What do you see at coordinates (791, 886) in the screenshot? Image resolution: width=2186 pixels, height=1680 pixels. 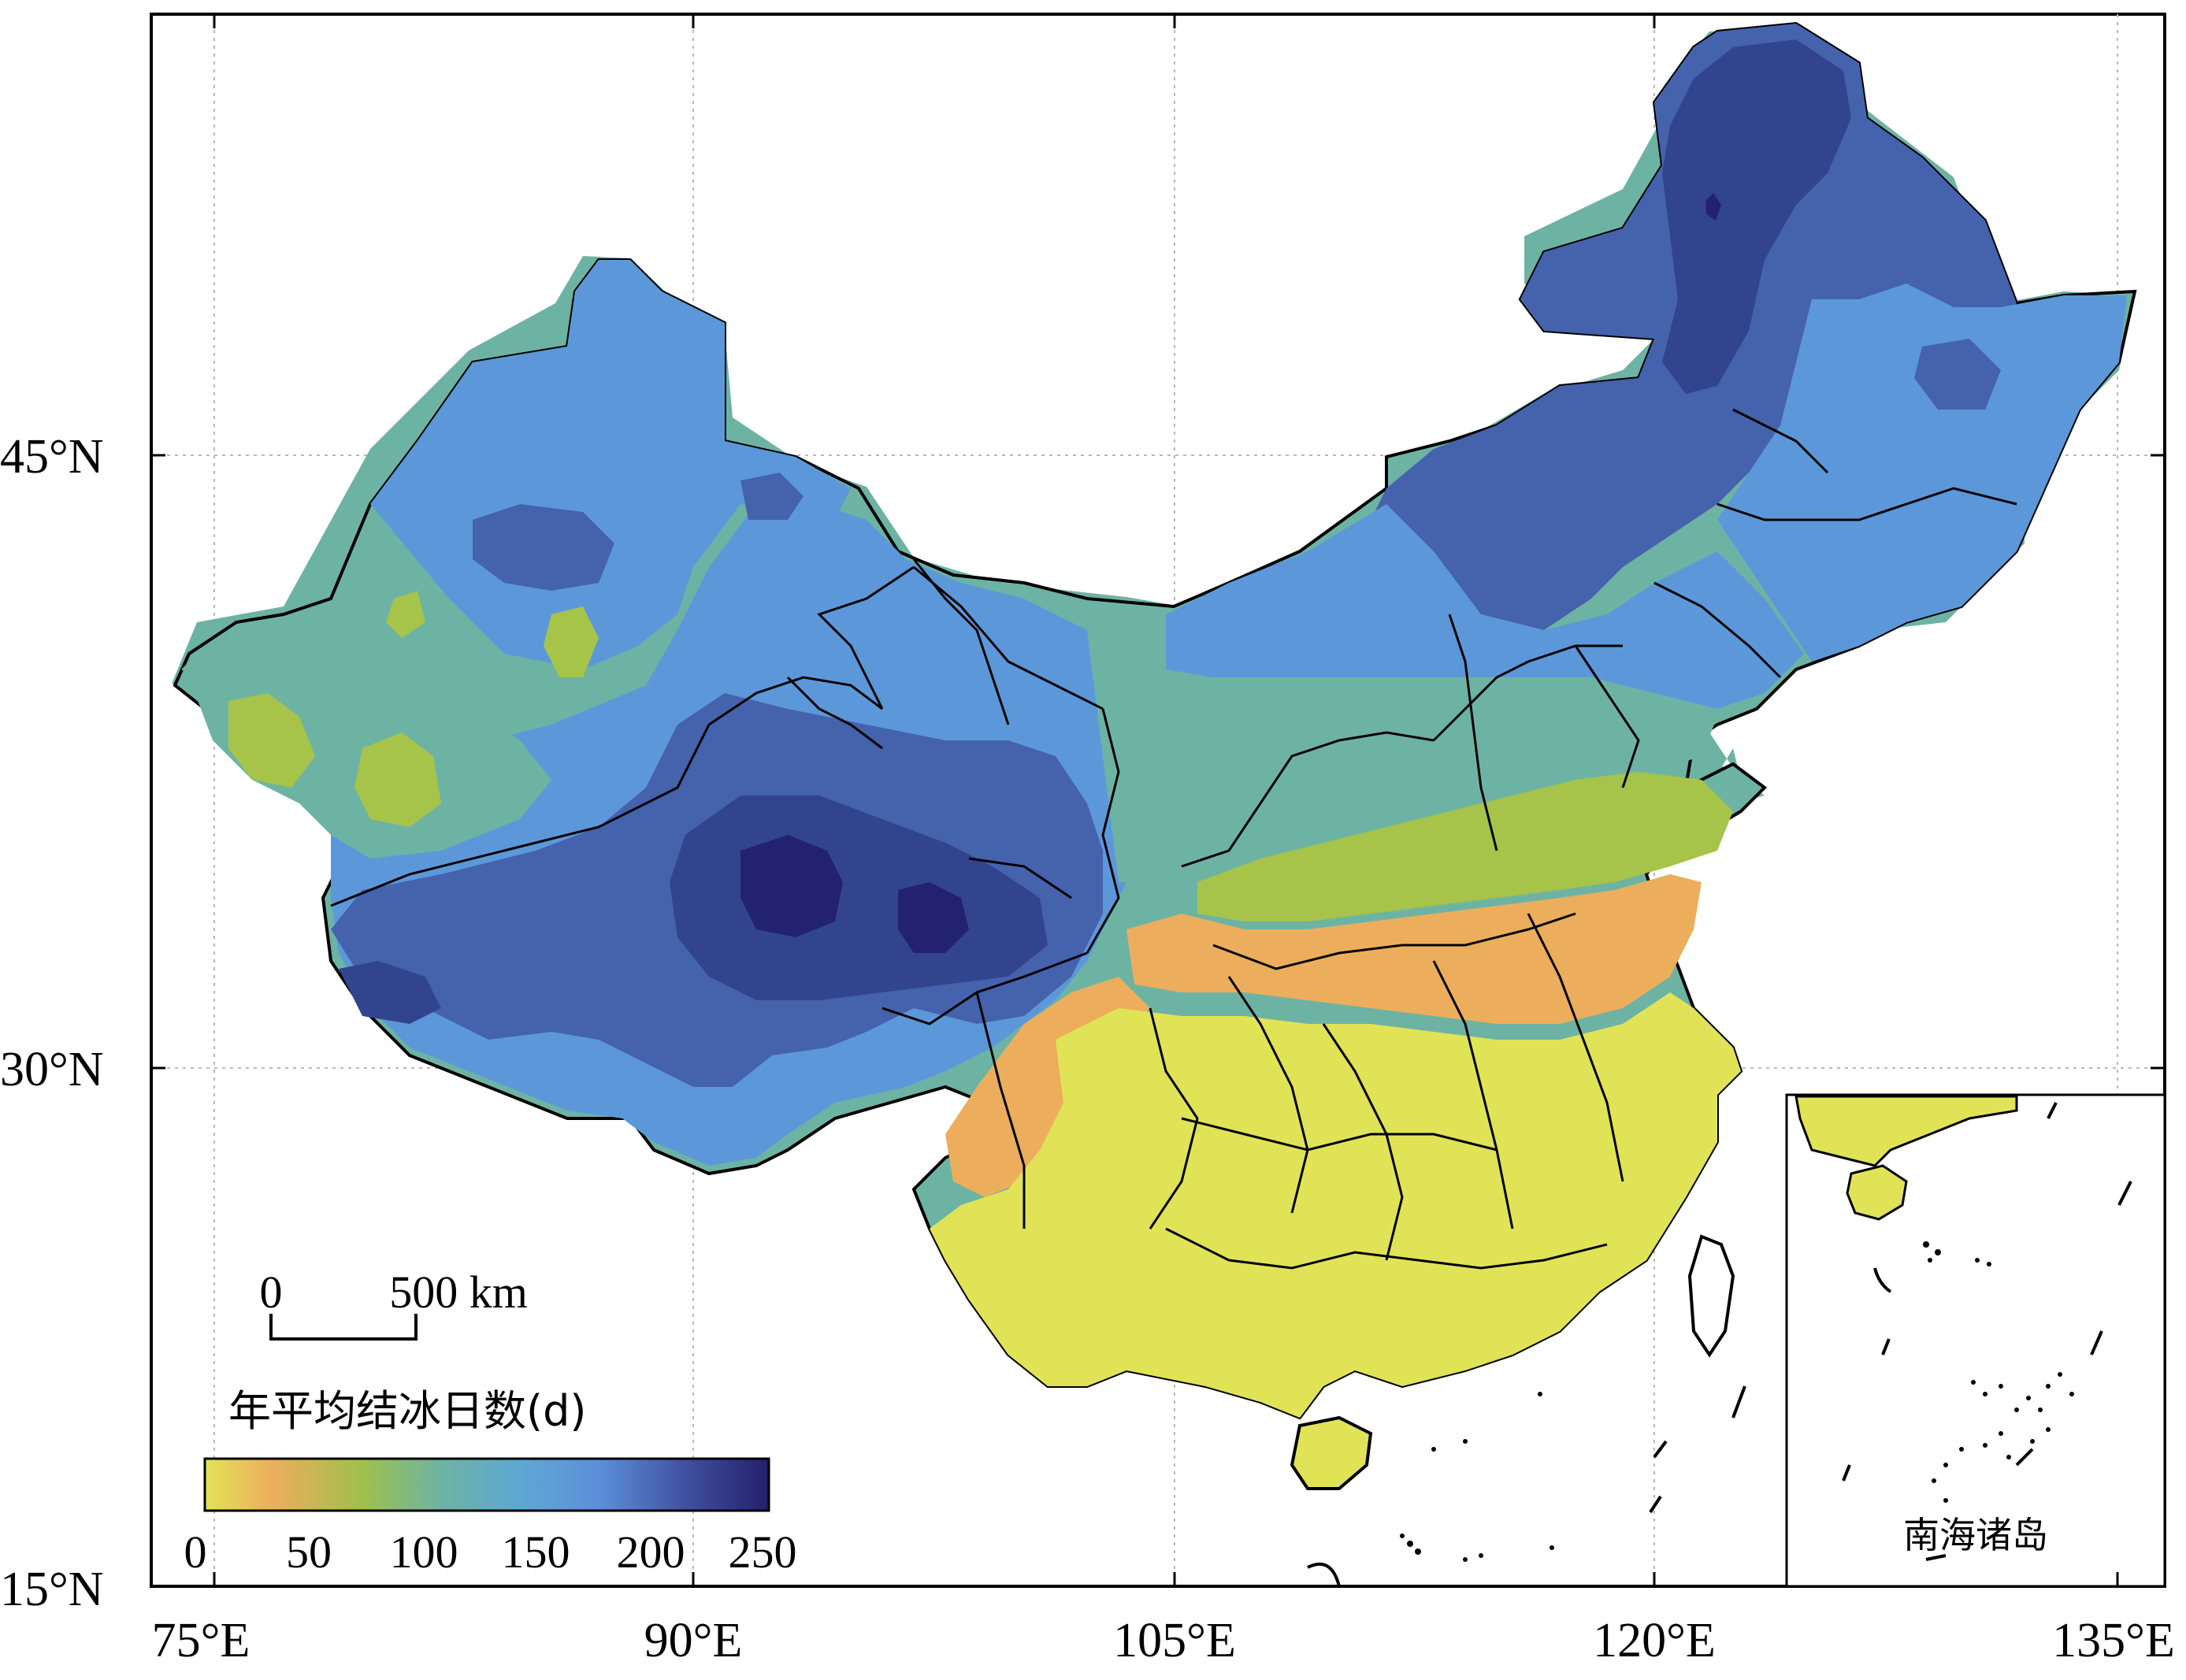 I see `region-225-250-tibet` at bounding box center [791, 886].